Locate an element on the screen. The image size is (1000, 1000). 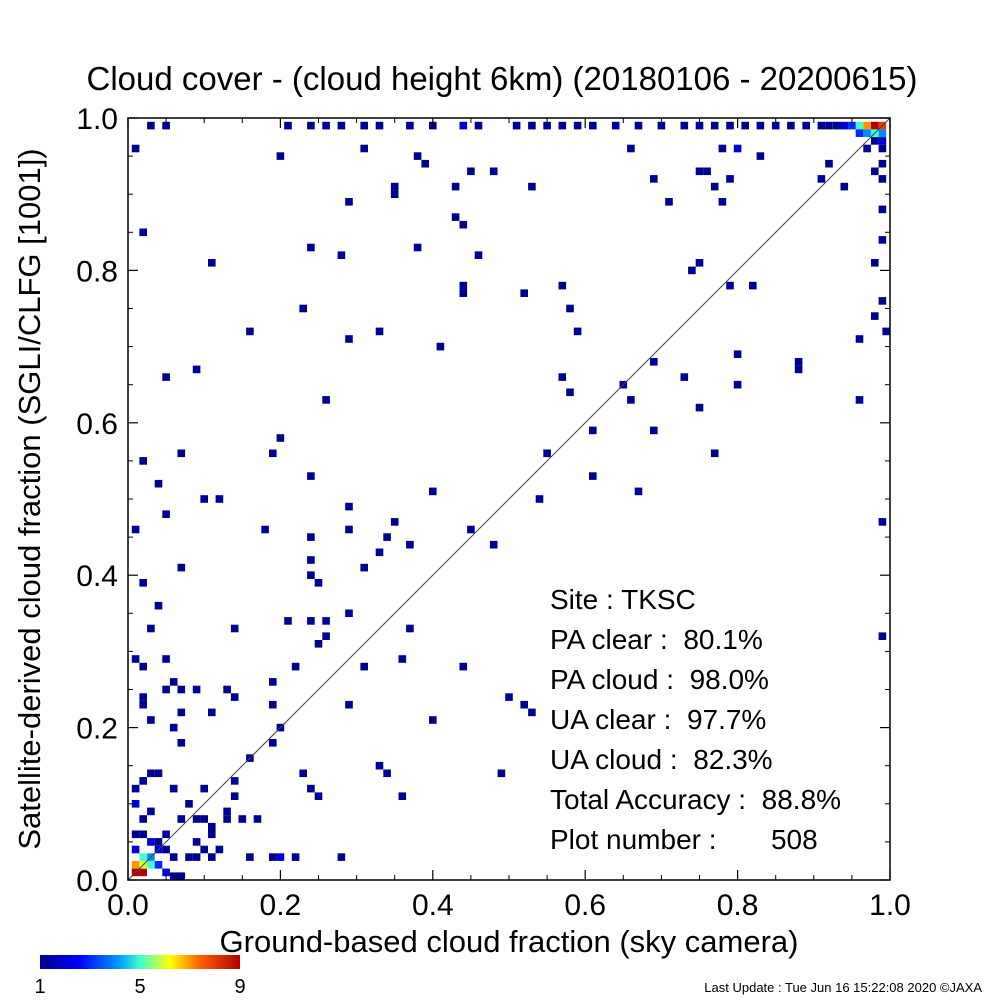
x-tick-label: 0.2 is located at coordinates (281, 905).